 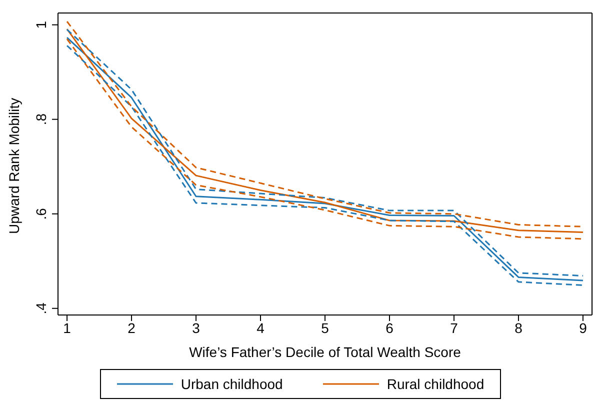 I want to click on y-axis-title: Upward Rank Mobility, so click(x=14, y=166).